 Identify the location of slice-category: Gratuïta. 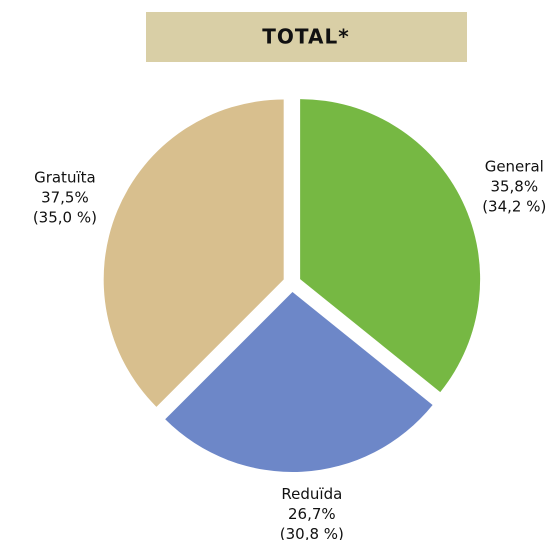
(65, 178).